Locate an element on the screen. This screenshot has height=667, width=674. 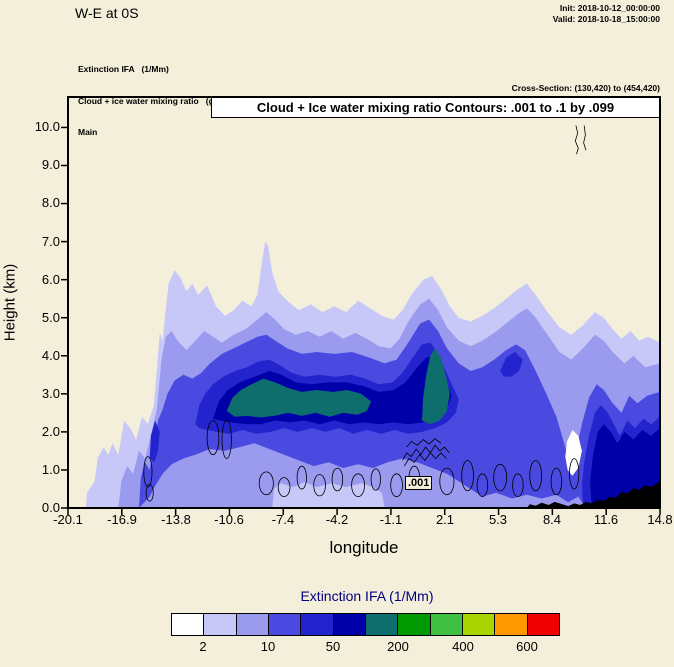
y-tick-label: 6.0 is located at coordinates (50, 279).